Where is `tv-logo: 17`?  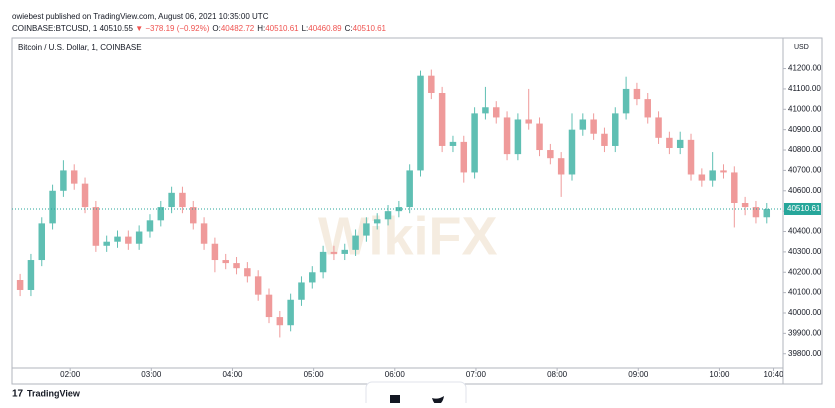 tv-logo: 17 is located at coordinates (18, 394).